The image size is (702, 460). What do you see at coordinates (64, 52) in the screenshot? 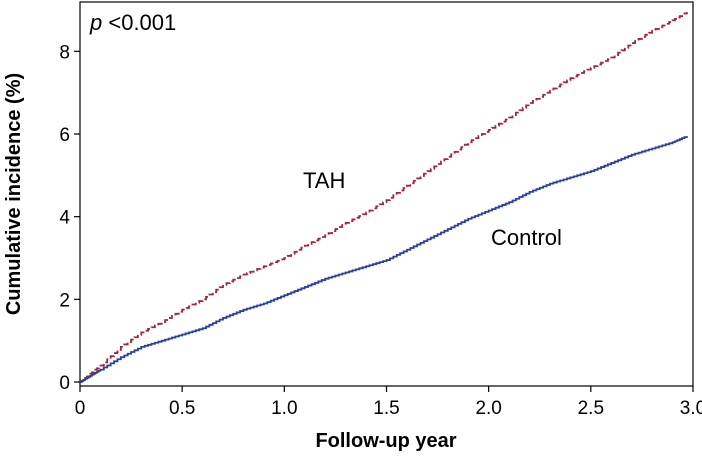
I see `y-tick-label: 8` at bounding box center [64, 52].